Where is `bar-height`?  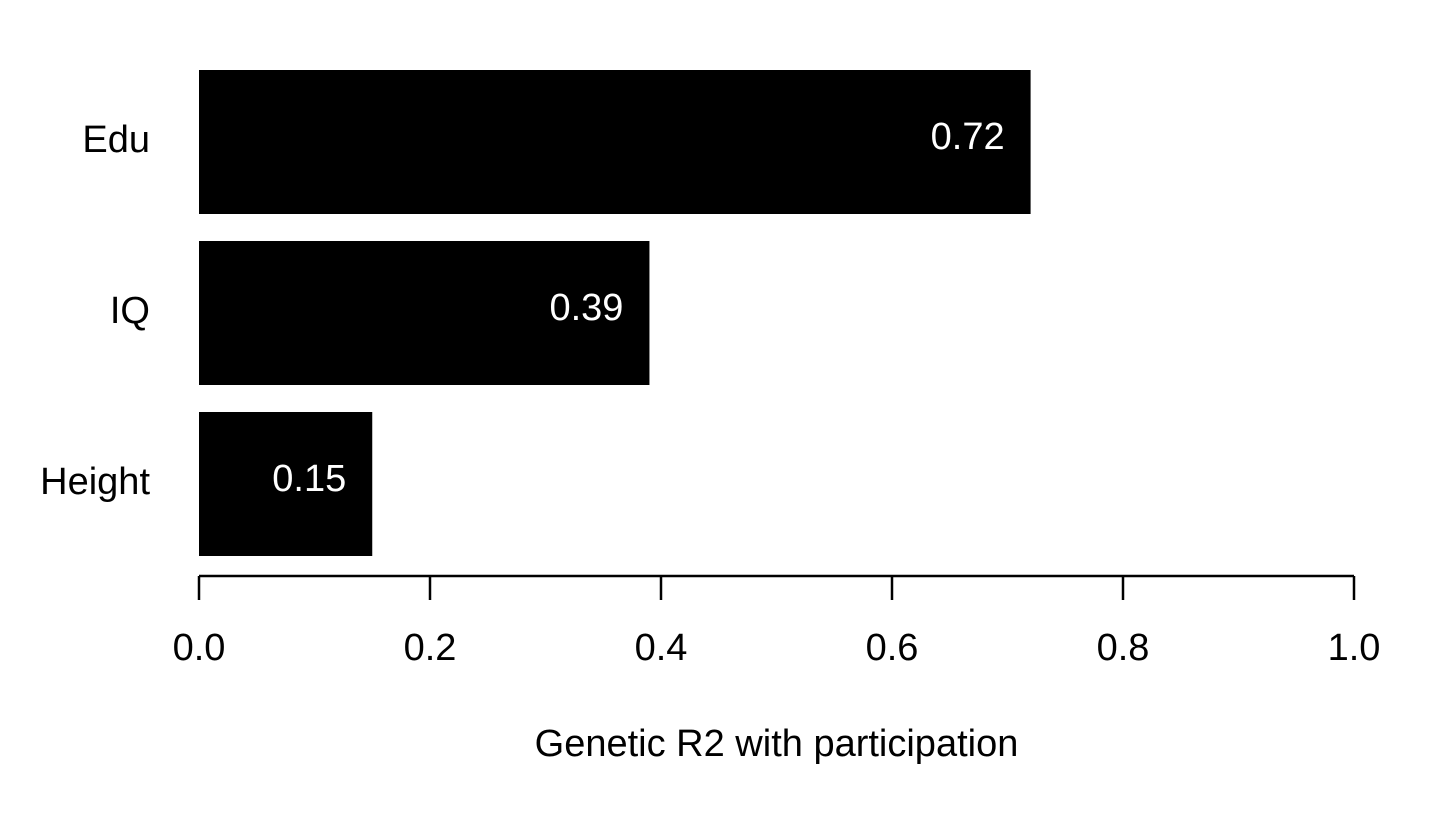
bar-height is located at coordinates (286, 484).